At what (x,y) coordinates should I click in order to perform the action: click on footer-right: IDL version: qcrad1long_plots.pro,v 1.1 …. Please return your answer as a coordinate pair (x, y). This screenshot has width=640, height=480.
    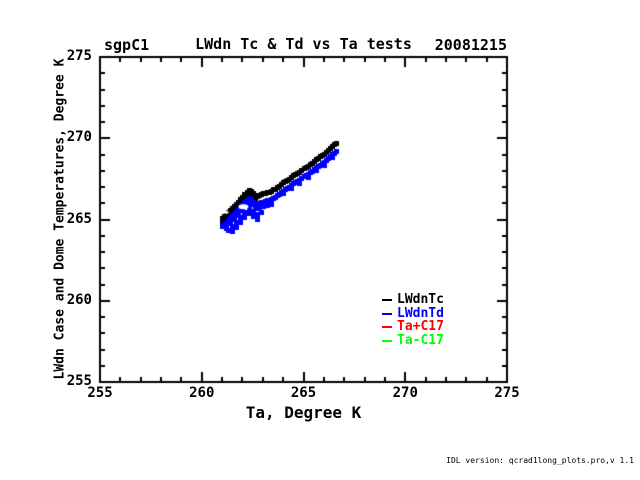
    Looking at the image, I should click on (509, 461).